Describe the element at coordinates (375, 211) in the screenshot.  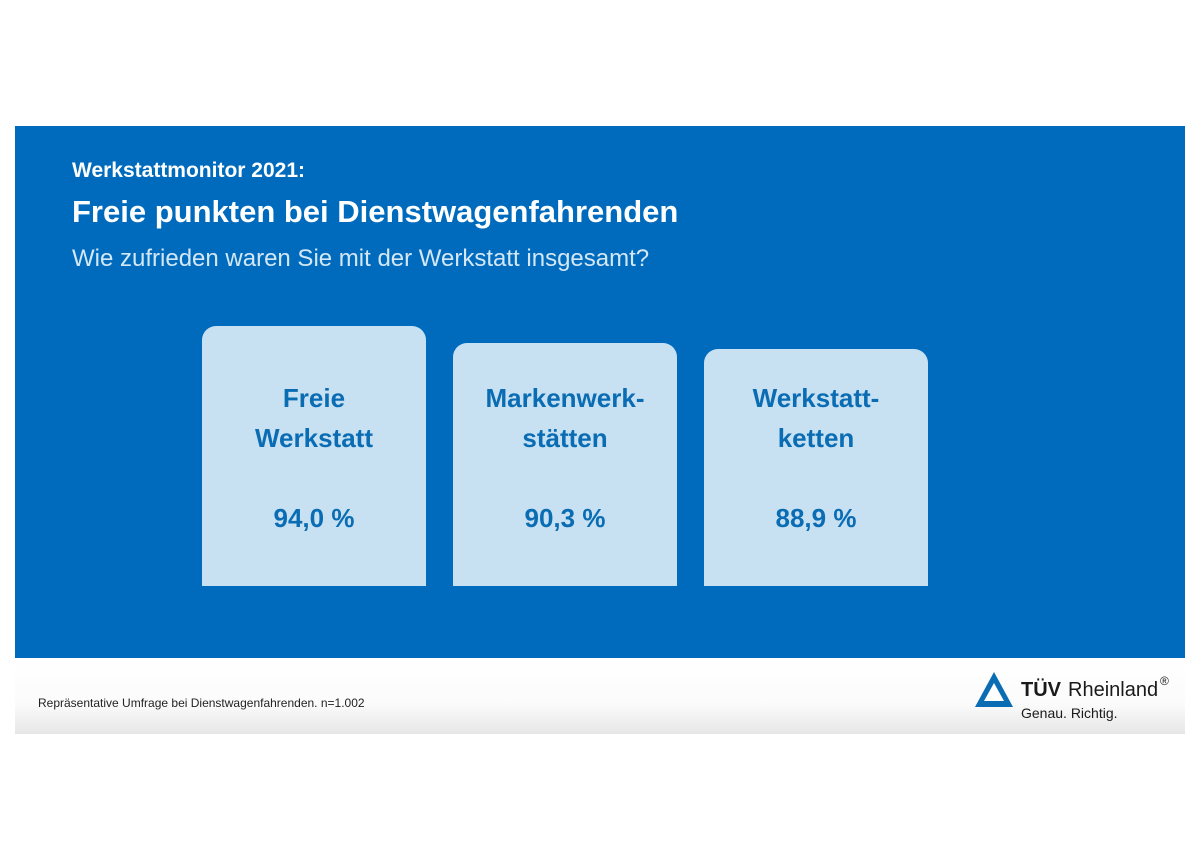
I see `slide-title: Freie punkten bei Dienstwagenfahrenden` at that location.